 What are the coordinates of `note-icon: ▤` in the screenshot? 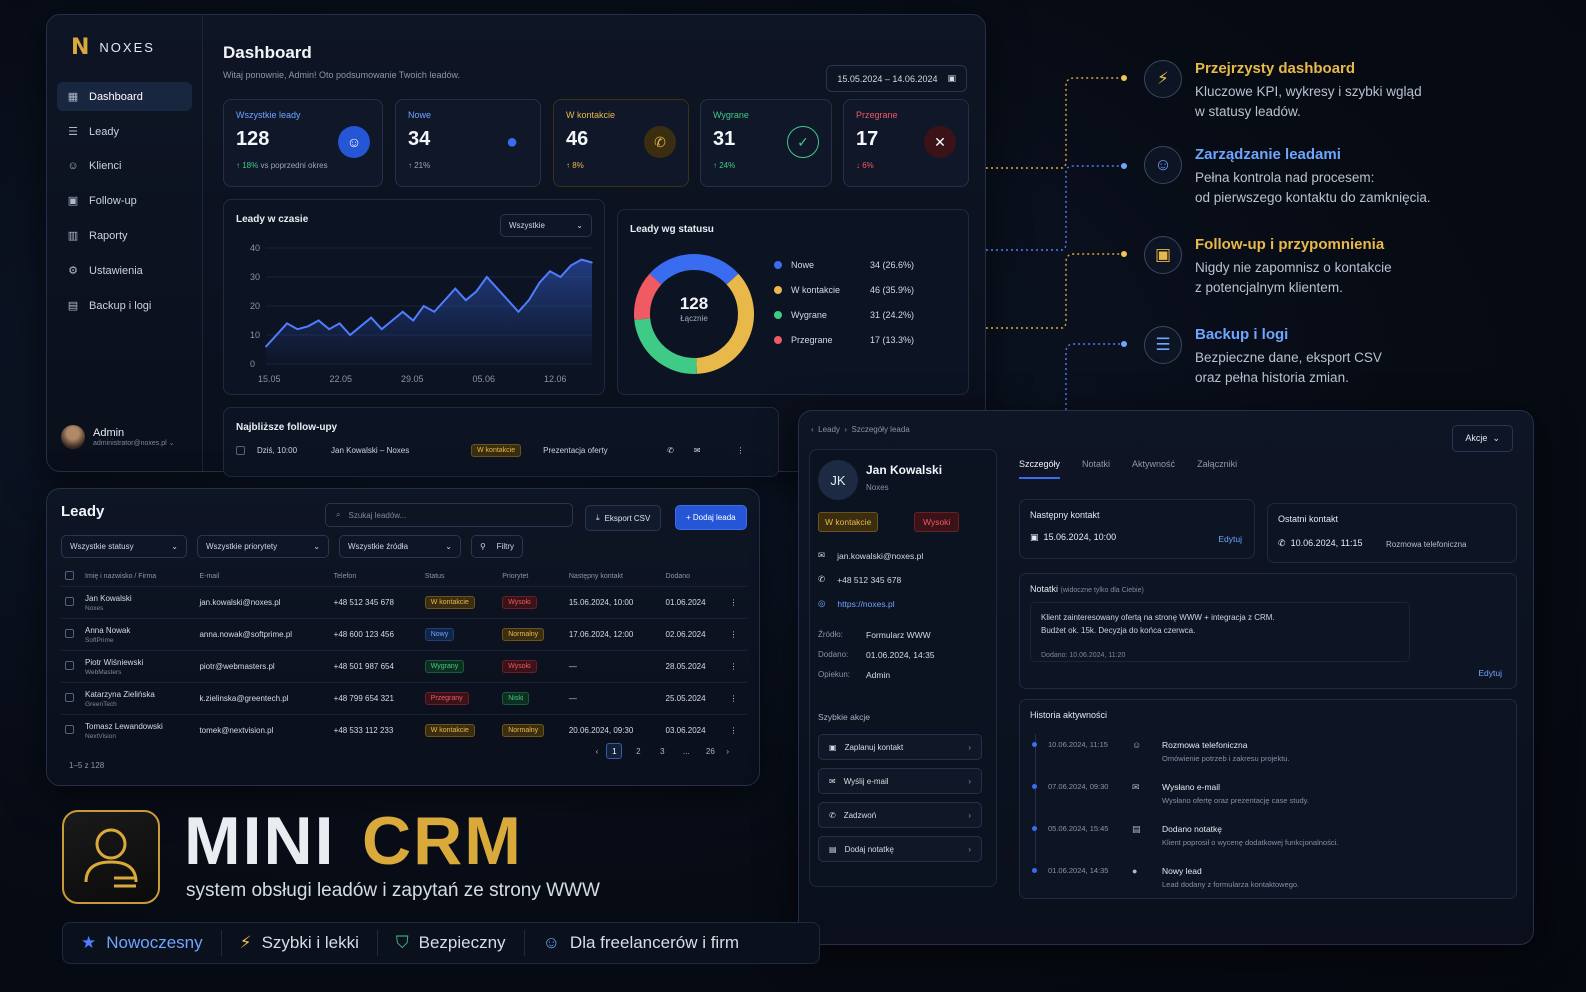 It's located at (1136, 829).